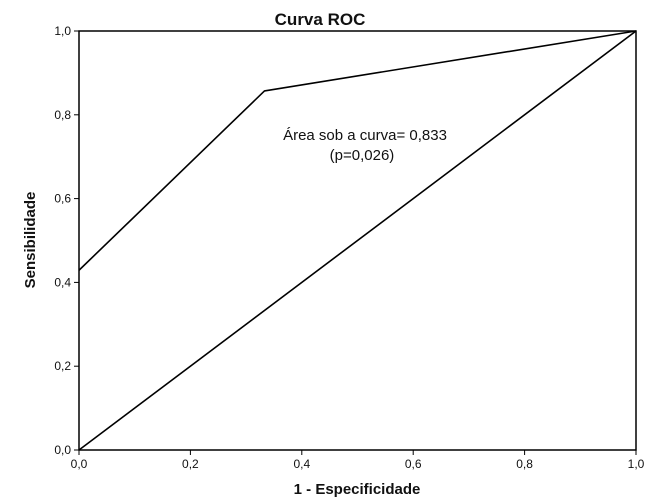  What do you see at coordinates (62, 199) in the screenshot?
I see `y-tick-label: 0,6` at bounding box center [62, 199].